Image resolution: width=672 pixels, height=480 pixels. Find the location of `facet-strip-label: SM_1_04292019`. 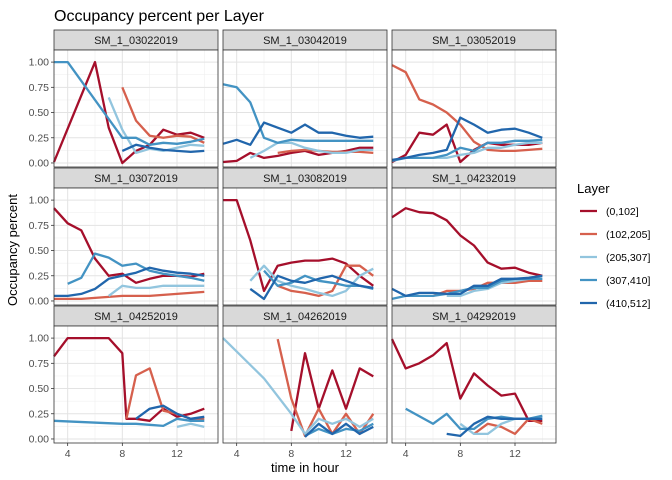

facet-strip-label: SM_1_04292019 is located at coordinates (474, 317).